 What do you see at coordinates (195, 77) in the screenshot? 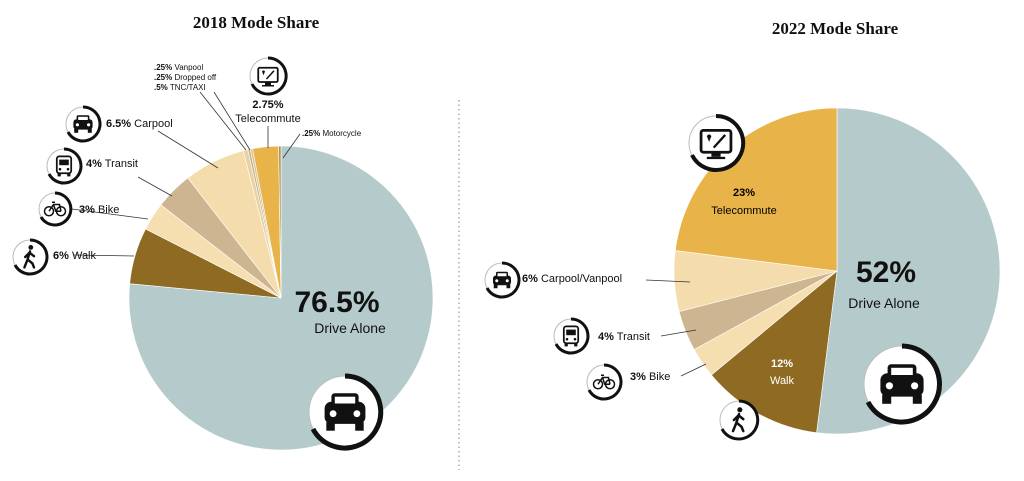
I see `chart1-dropped-label: Dropped off` at bounding box center [195, 77].